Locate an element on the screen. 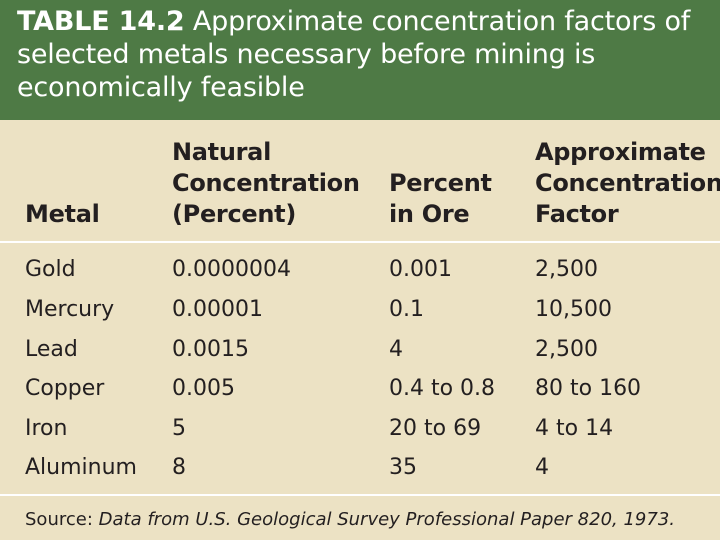 The image size is (720, 540). cell-natural-concentration: 0.005 is located at coordinates (203, 388).